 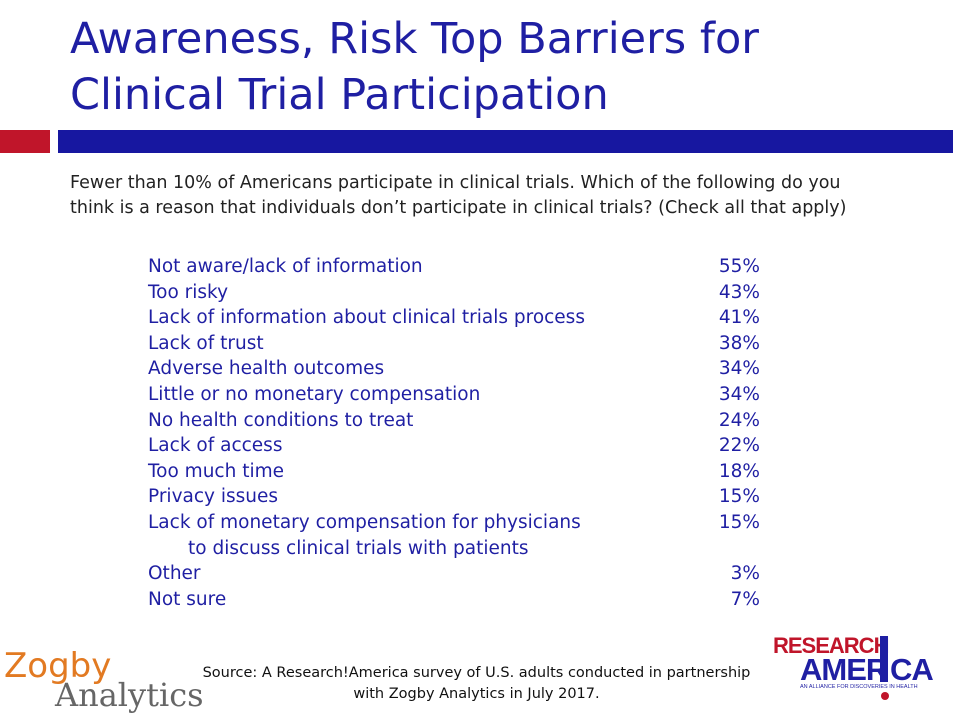 What do you see at coordinates (188, 292) in the screenshot?
I see `row-label: Too risky` at bounding box center [188, 292].